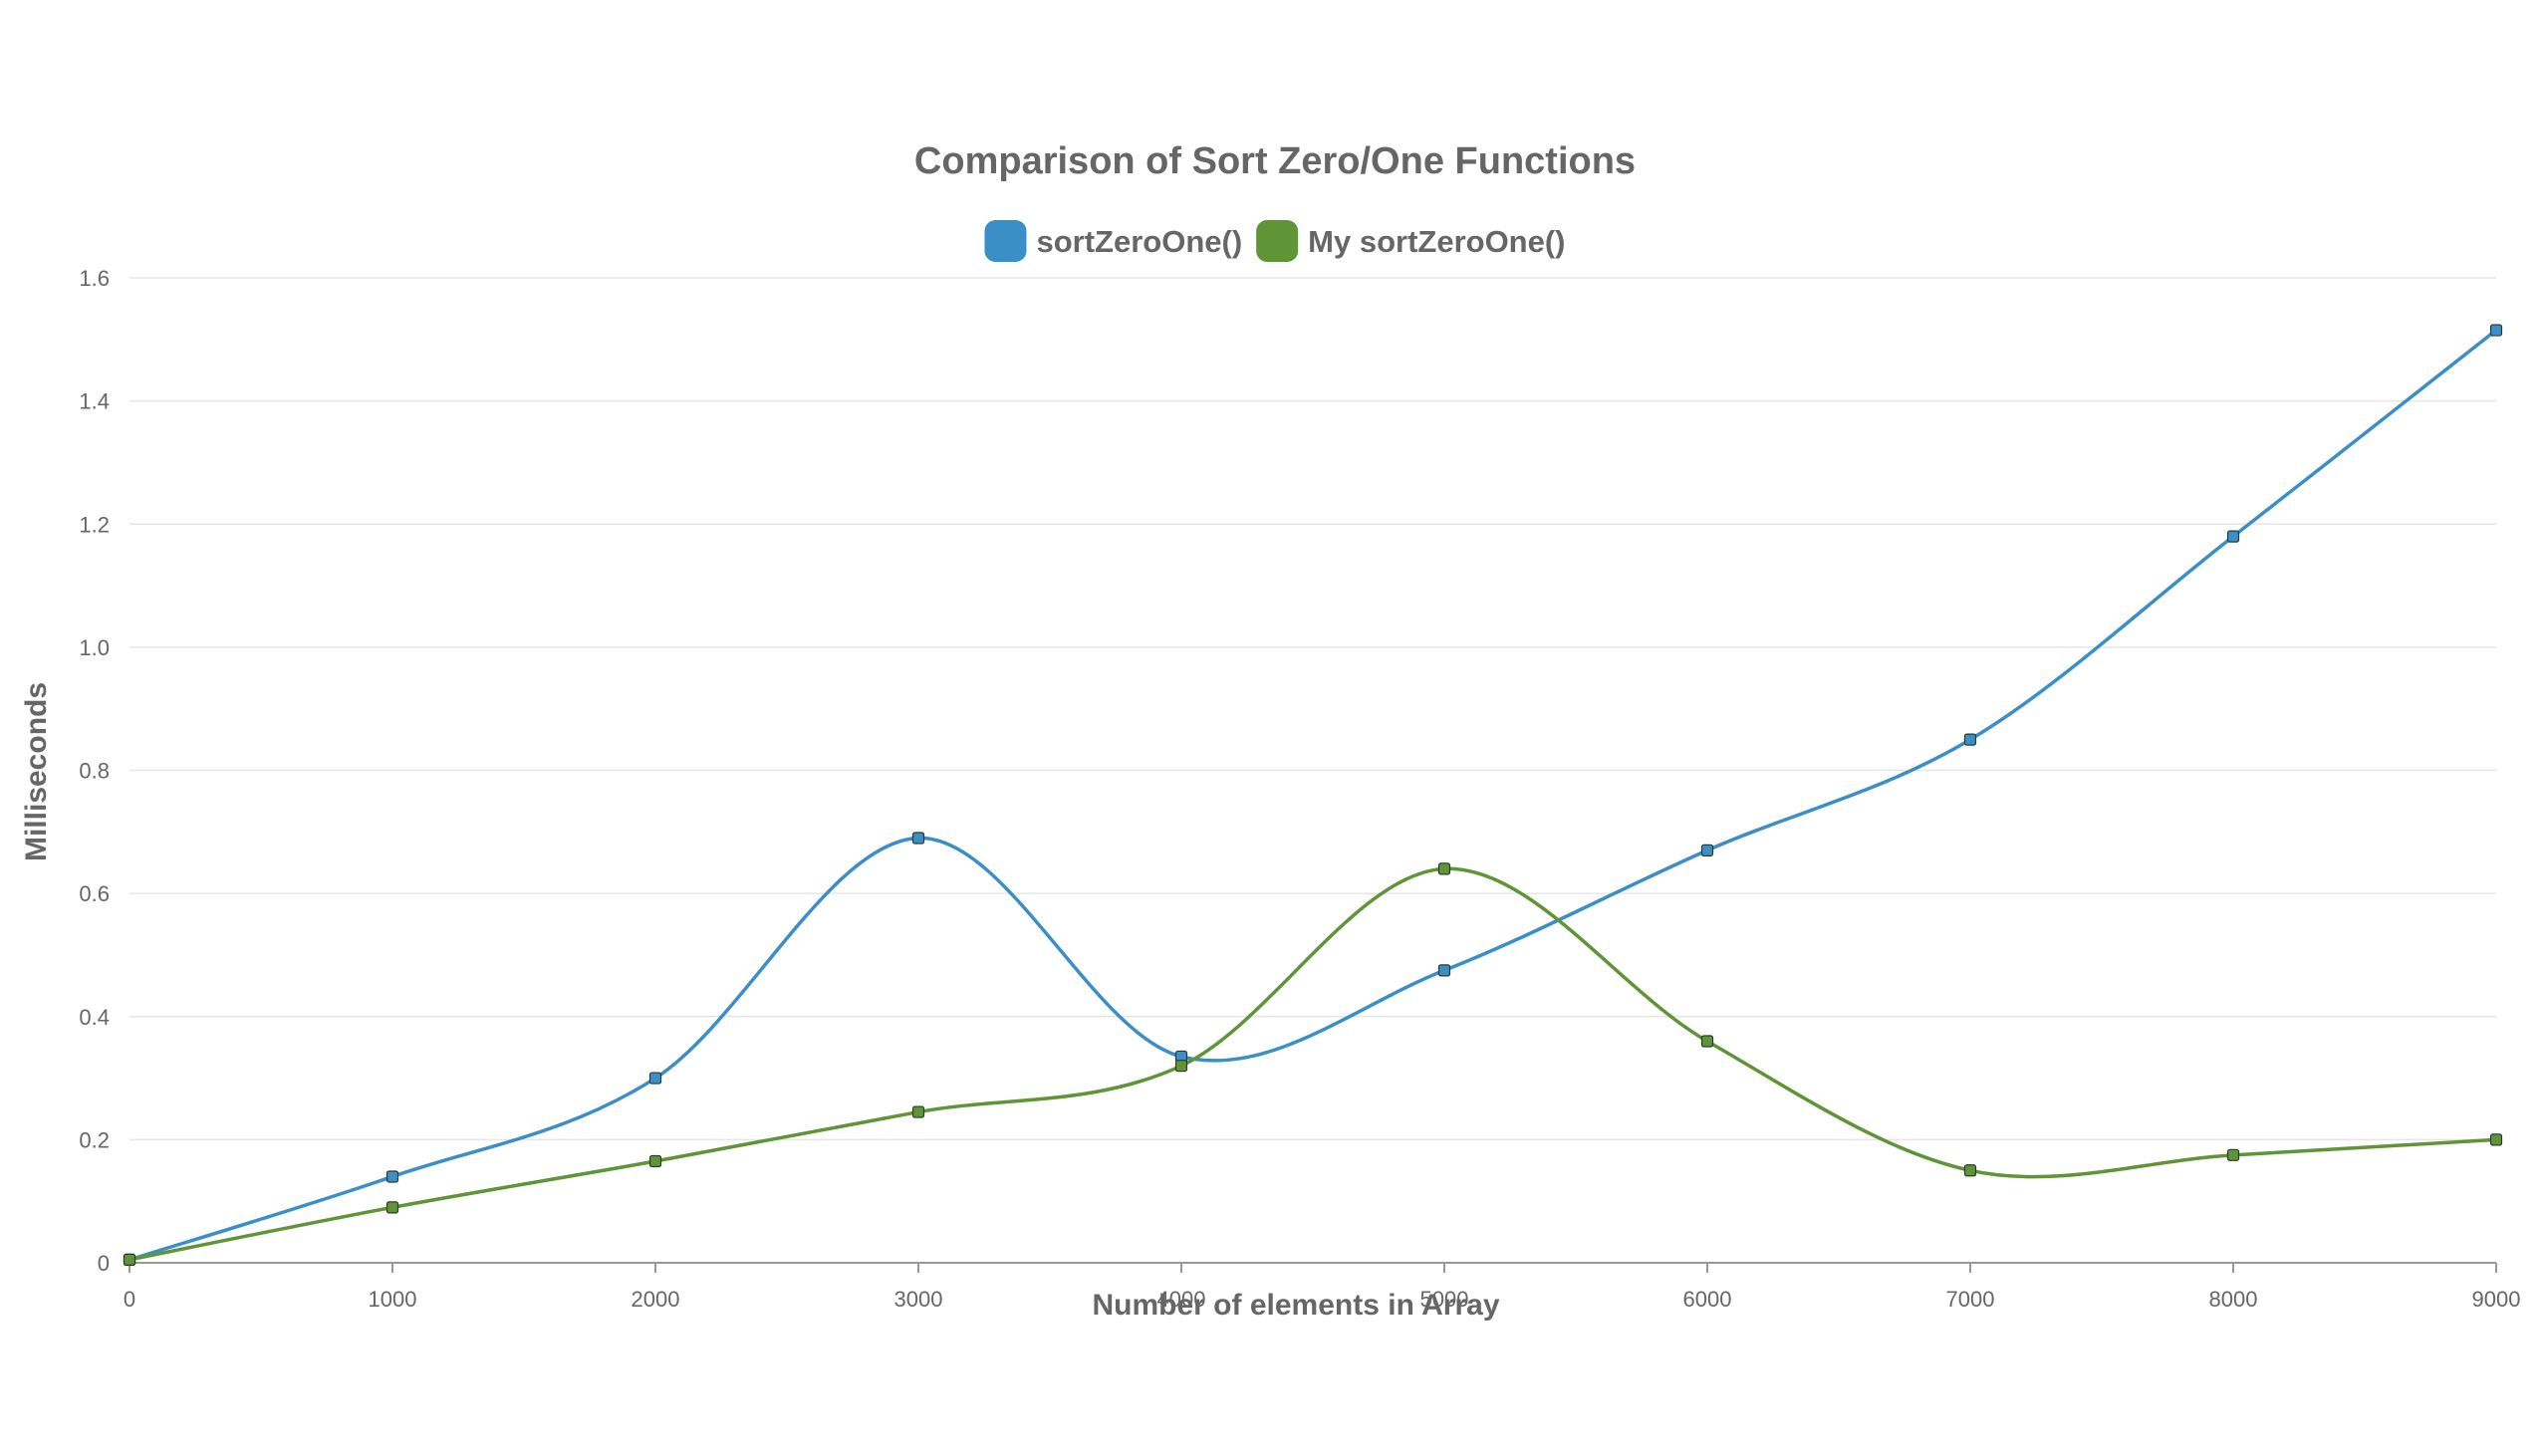  What do you see at coordinates (656, 1299) in the screenshot?
I see `x-tick-label: 2000` at bounding box center [656, 1299].